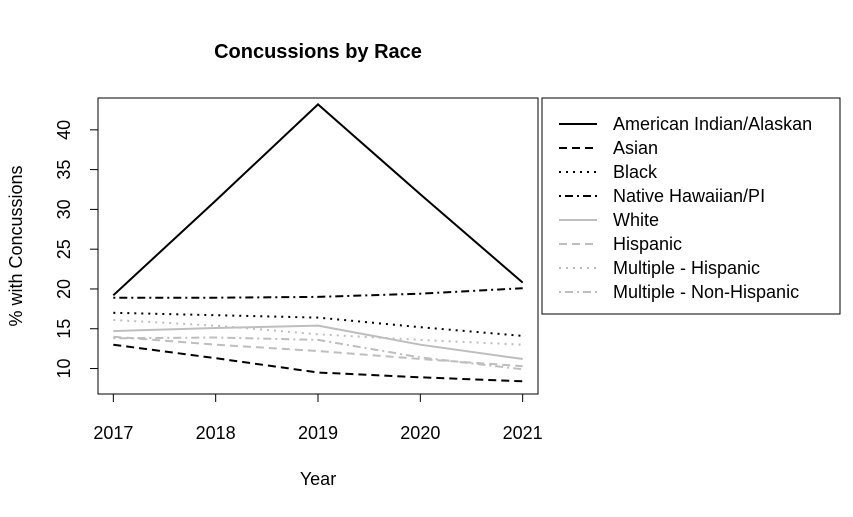  What do you see at coordinates (64, 249) in the screenshot?
I see `y-tick-label: 25` at bounding box center [64, 249].